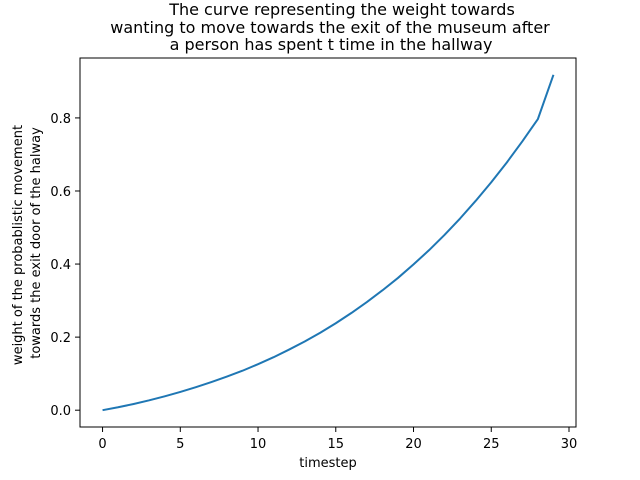 The height and width of the screenshot is (480, 640). What do you see at coordinates (336, 444) in the screenshot?
I see `x-tick-label: 15` at bounding box center [336, 444].